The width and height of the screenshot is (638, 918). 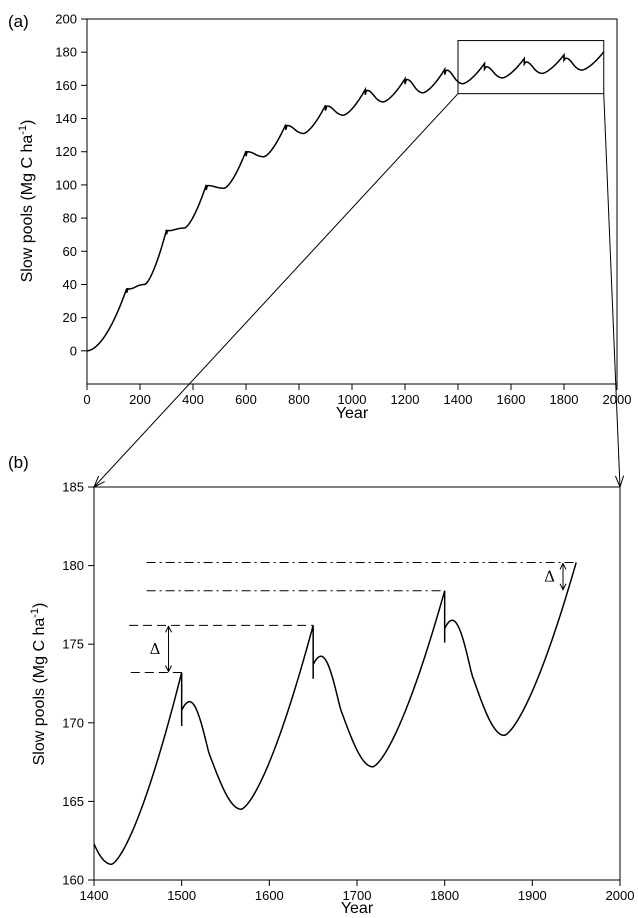 I want to click on a-y-tick-label: 40, so click(x=70, y=284).